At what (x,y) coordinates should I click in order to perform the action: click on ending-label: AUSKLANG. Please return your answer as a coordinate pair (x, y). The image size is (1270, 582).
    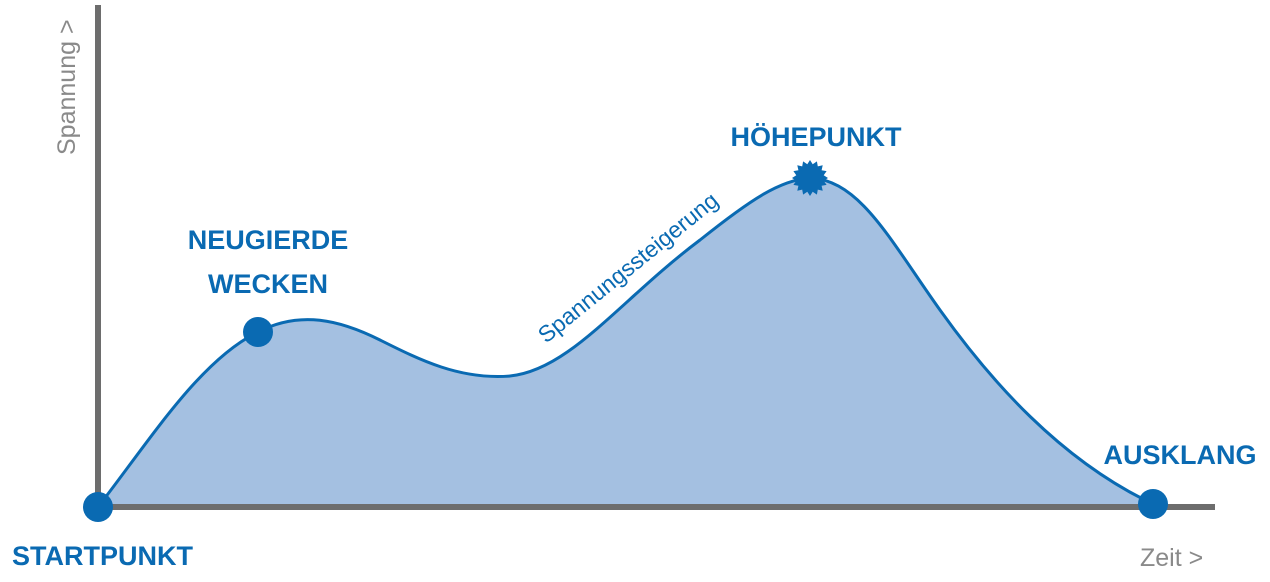
    Looking at the image, I should click on (1180, 455).